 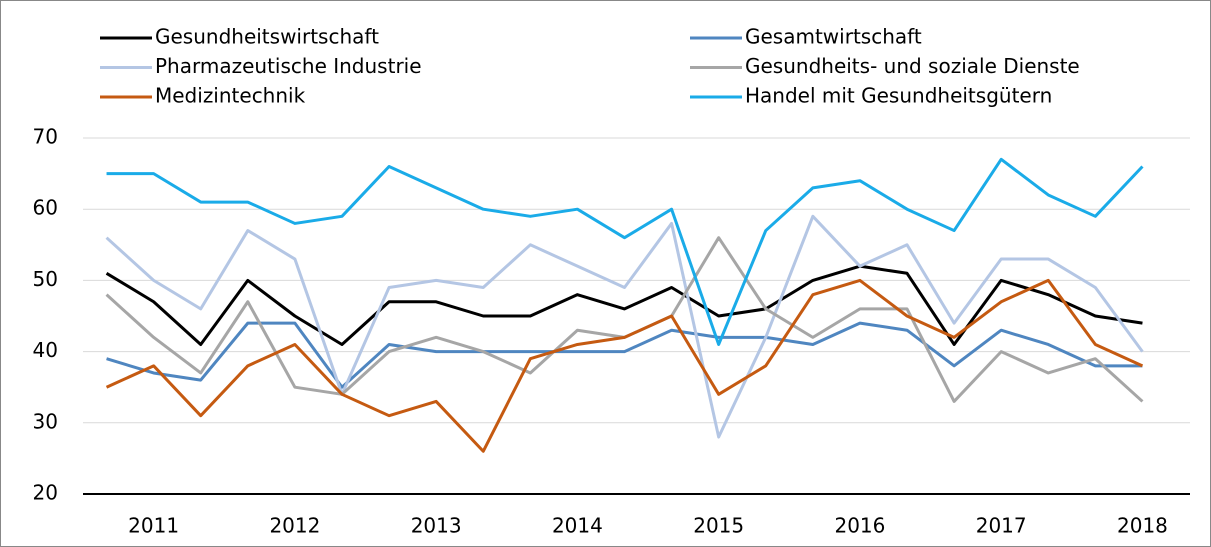 I want to click on legend-label: Handel mit Gesundheitsgütern, so click(x=898, y=96).